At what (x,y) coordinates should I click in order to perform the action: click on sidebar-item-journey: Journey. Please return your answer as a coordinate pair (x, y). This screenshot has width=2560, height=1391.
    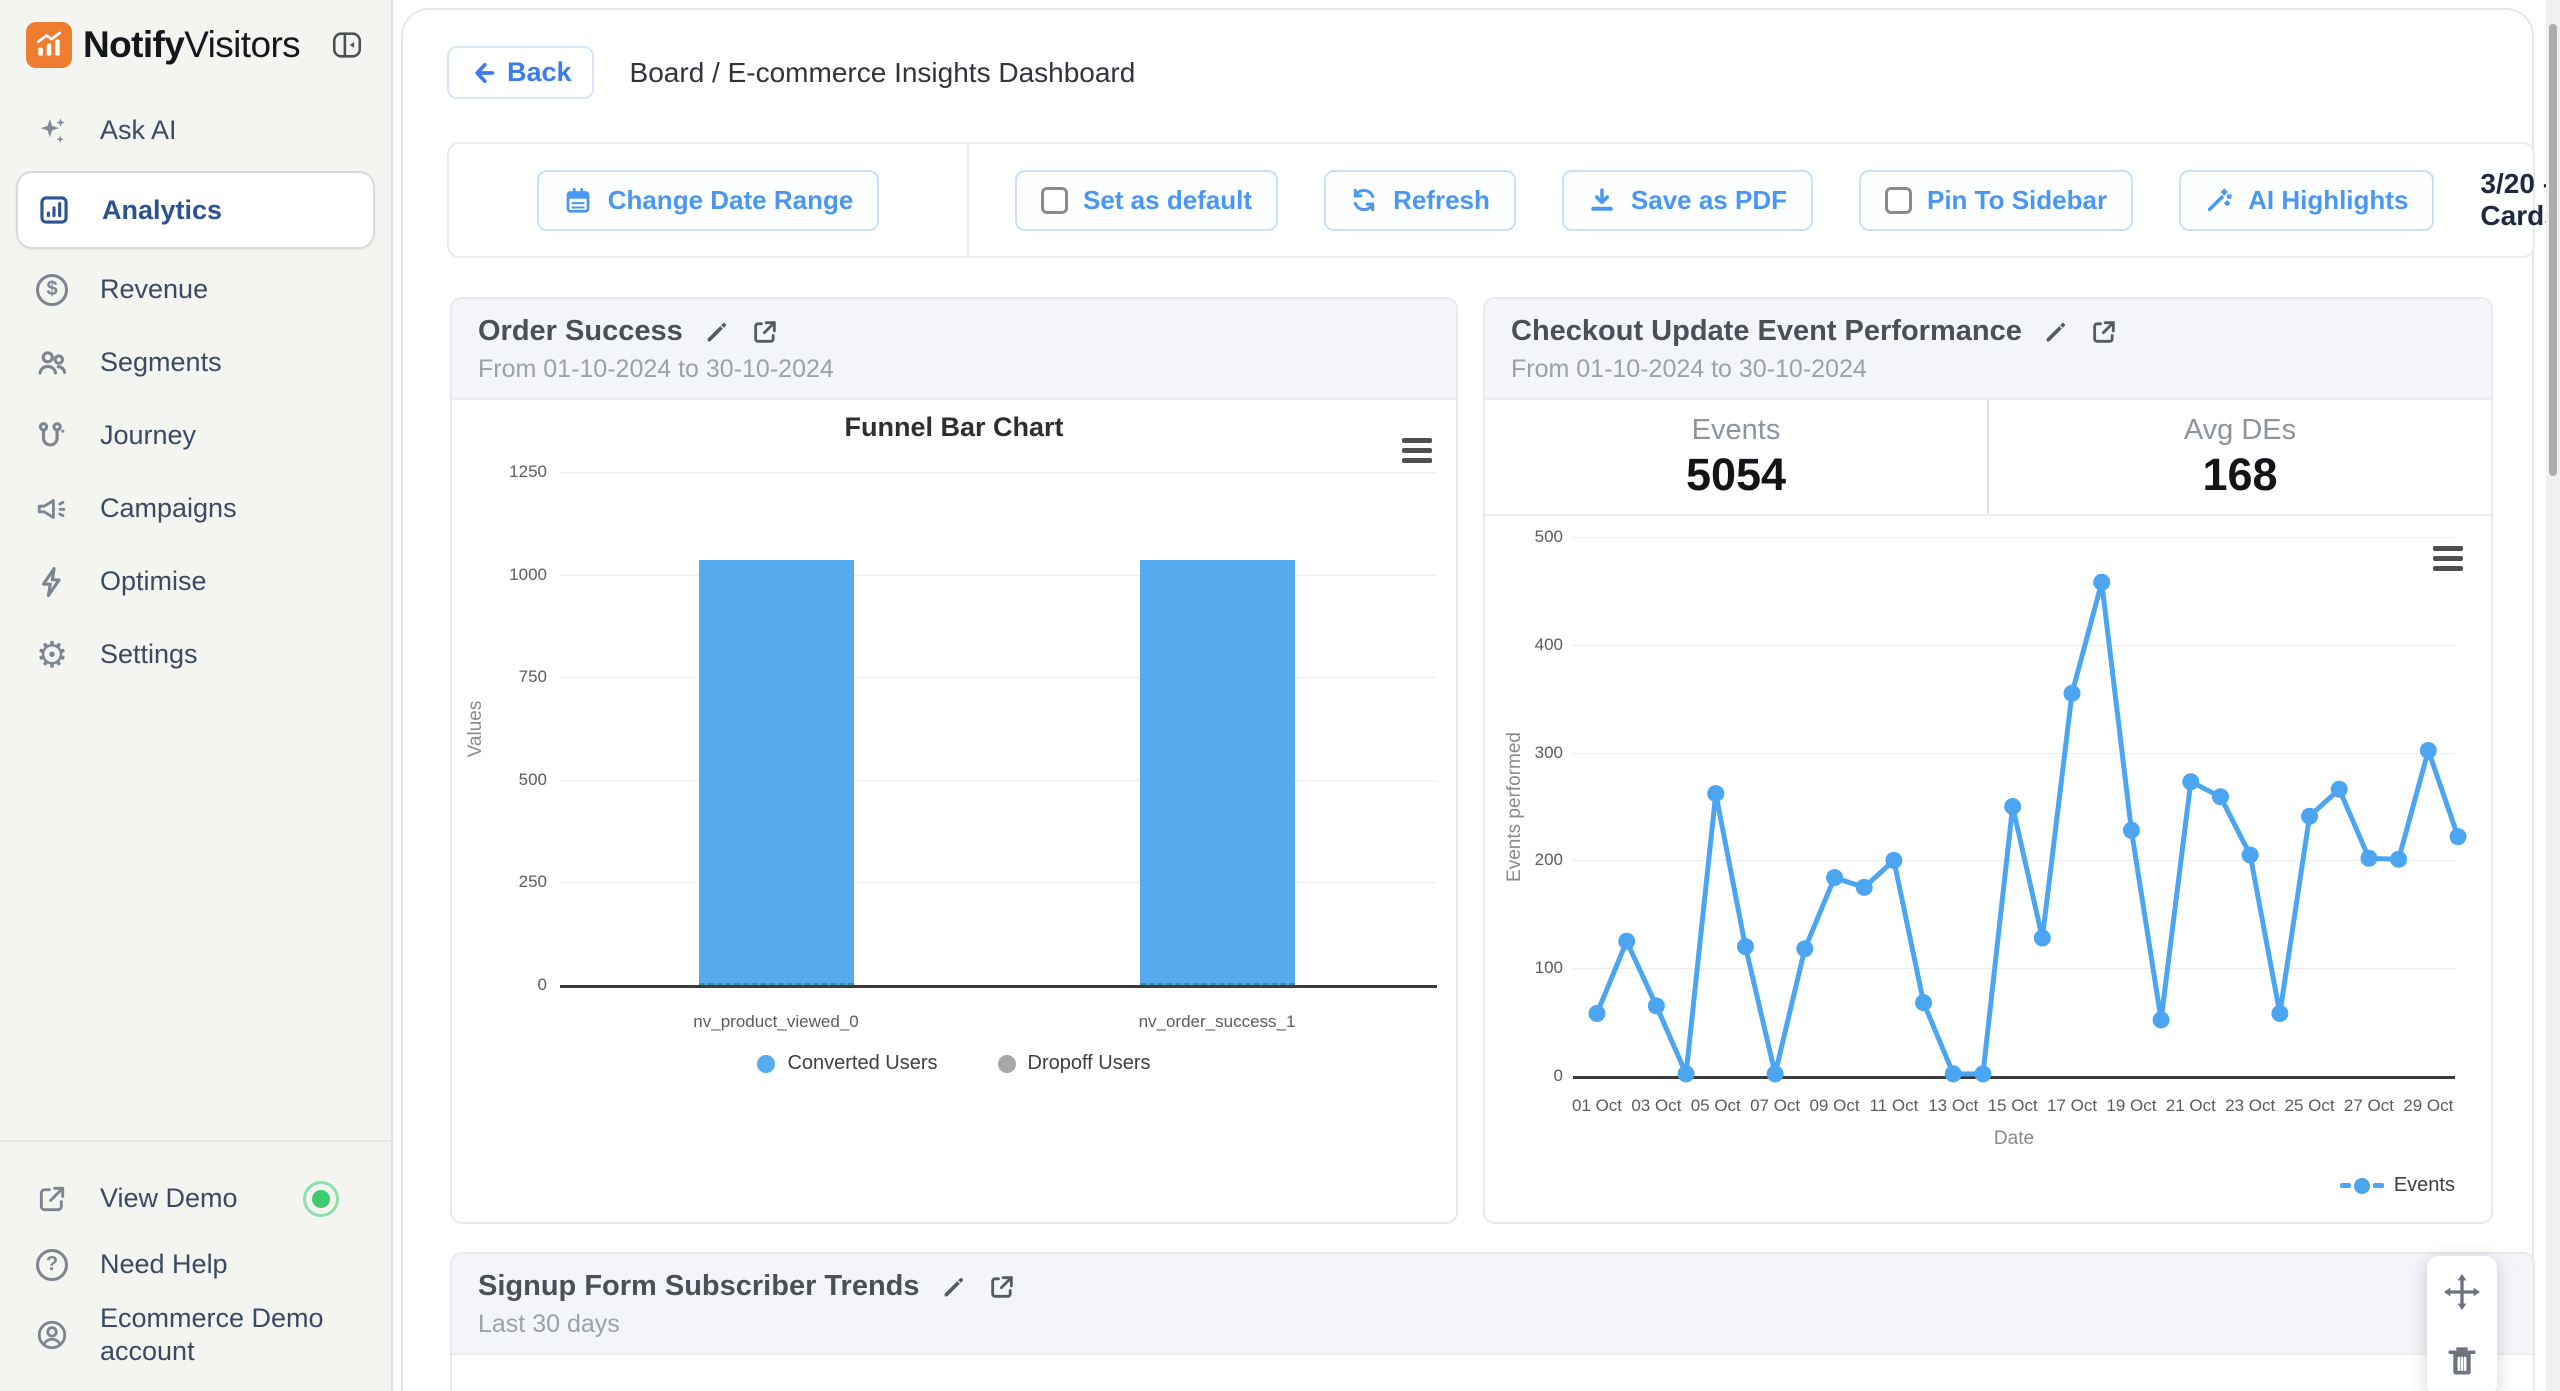
    Looking at the image, I should click on (195, 435).